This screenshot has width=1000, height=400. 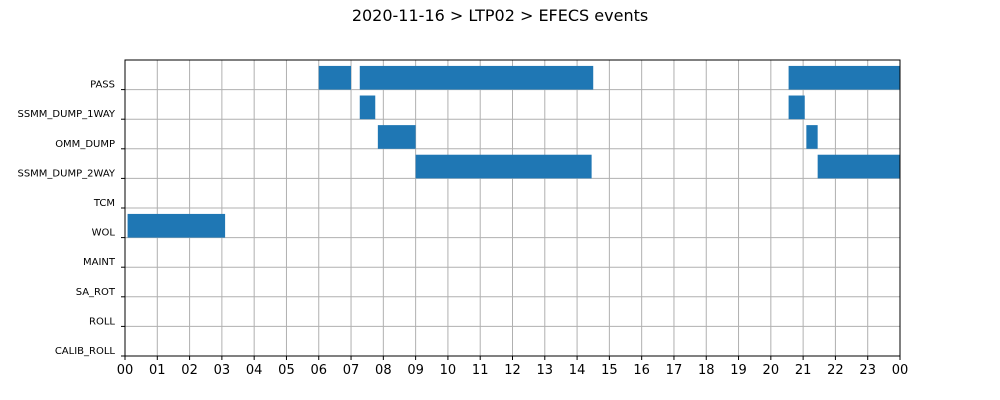 I want to click on x-tick-label: 01, so click(x=157, y=370).